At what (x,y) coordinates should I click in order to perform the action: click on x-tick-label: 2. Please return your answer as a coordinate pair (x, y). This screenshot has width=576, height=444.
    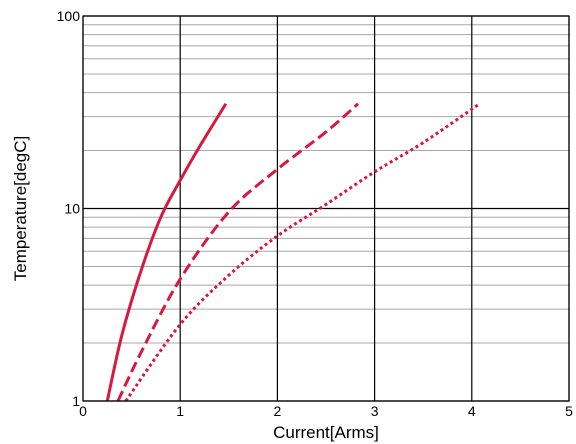
    Looking at the image, I should click on (278, 411).